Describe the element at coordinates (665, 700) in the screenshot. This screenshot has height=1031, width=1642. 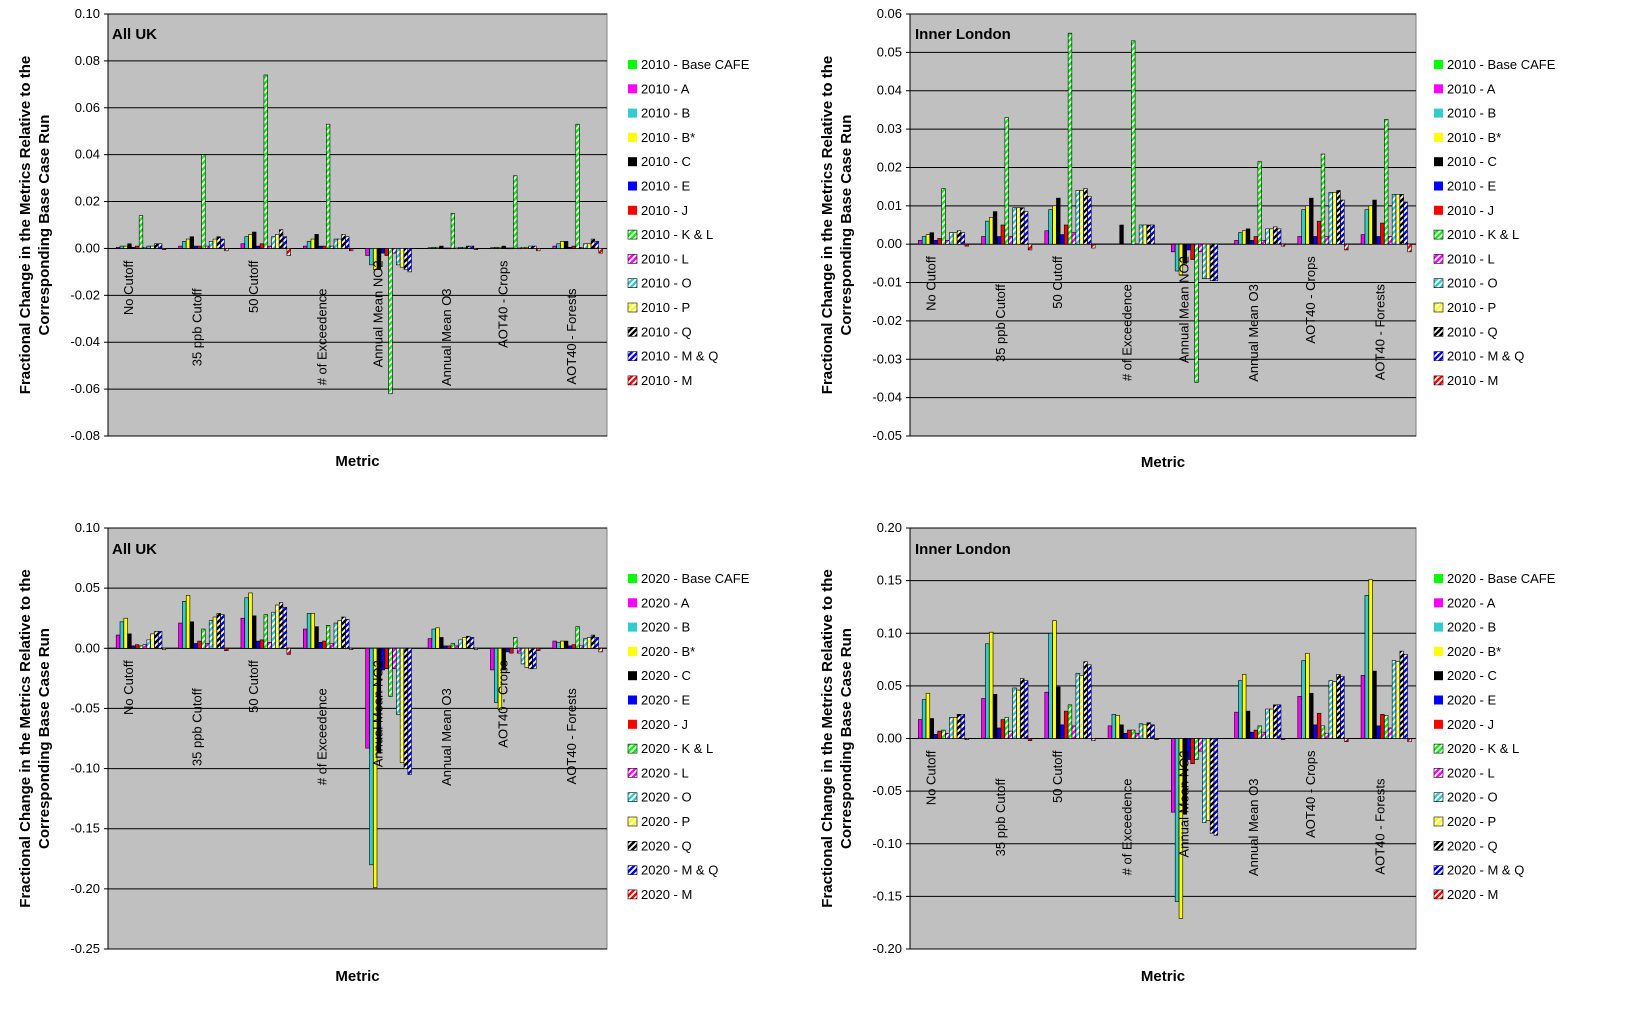
I see `legend-entry: 2020 - E` at that location.